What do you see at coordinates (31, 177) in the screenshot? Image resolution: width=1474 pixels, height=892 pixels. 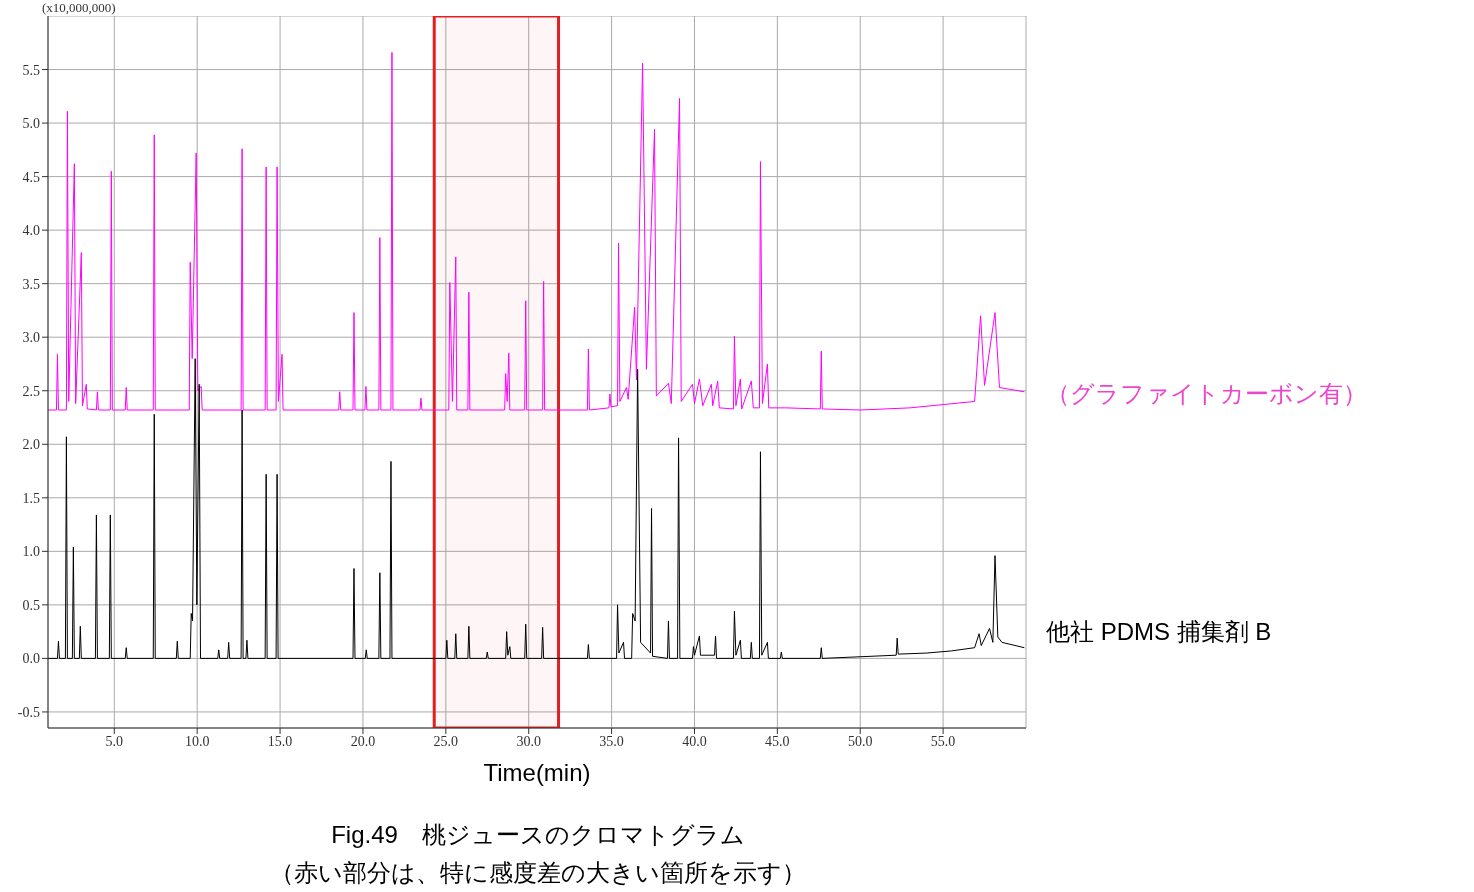 I see `y-tick-label: 4.5` at bounding box center [31, 177].